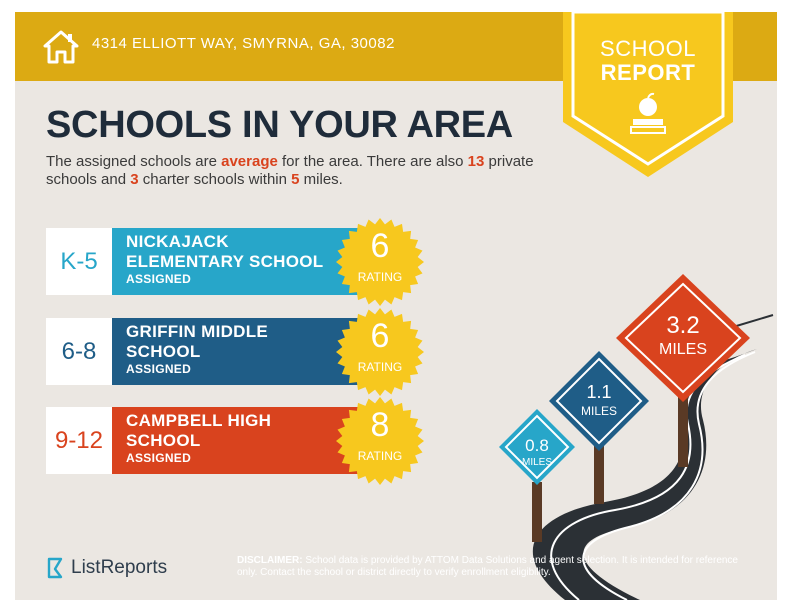 The image size is (792, 612). Describe the element at coordinates (648, 48) in the screenshot. I see `badge-title-line1: SCHOOL` at that location.